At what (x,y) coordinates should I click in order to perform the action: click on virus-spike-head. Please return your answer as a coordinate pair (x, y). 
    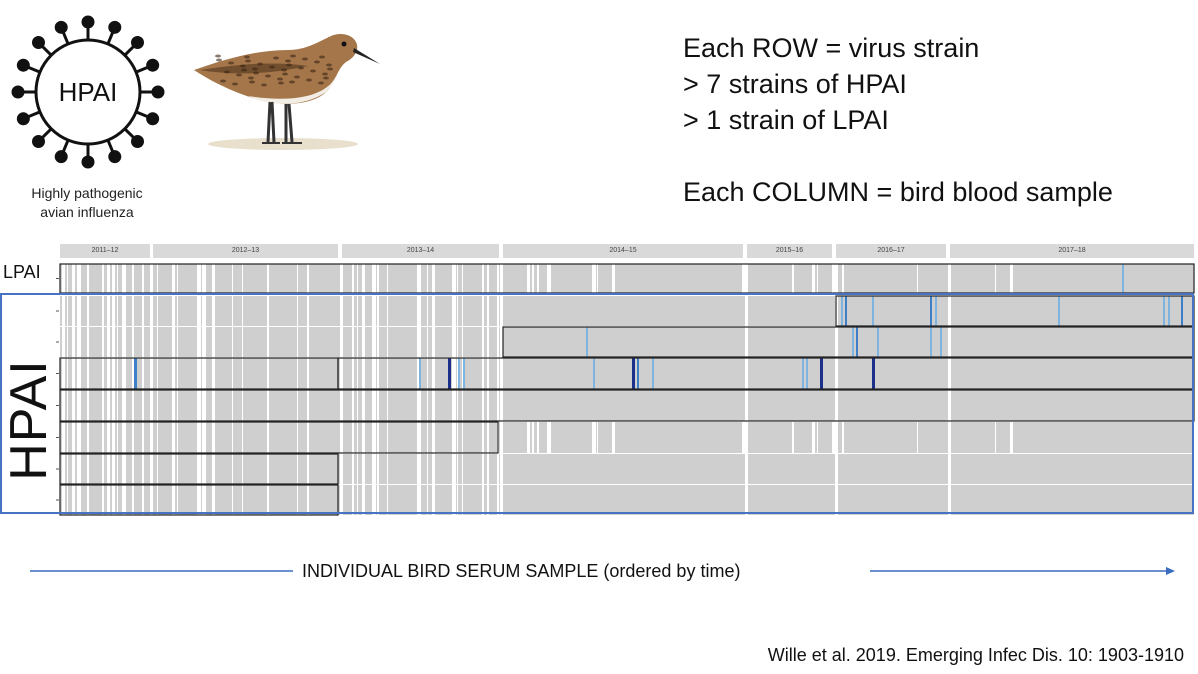
    Looking at the image, I should click on (115, 27).